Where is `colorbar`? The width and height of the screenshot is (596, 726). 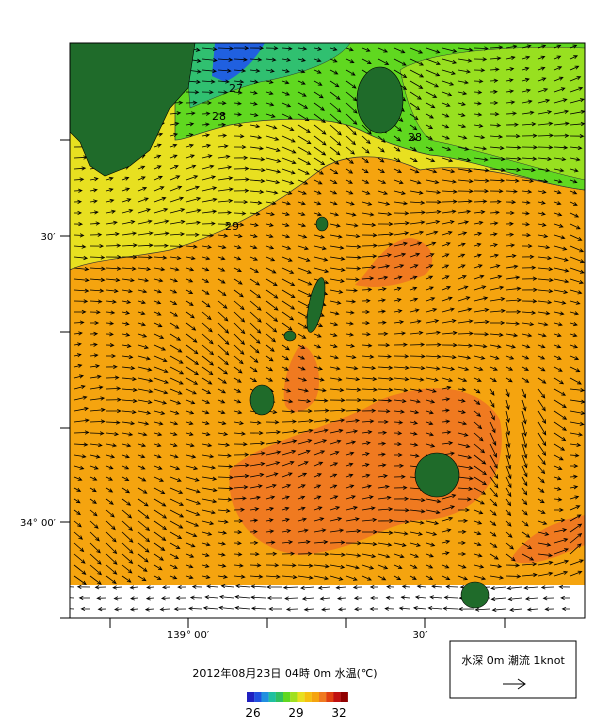
colorbar is located at coordinates (297, 697).